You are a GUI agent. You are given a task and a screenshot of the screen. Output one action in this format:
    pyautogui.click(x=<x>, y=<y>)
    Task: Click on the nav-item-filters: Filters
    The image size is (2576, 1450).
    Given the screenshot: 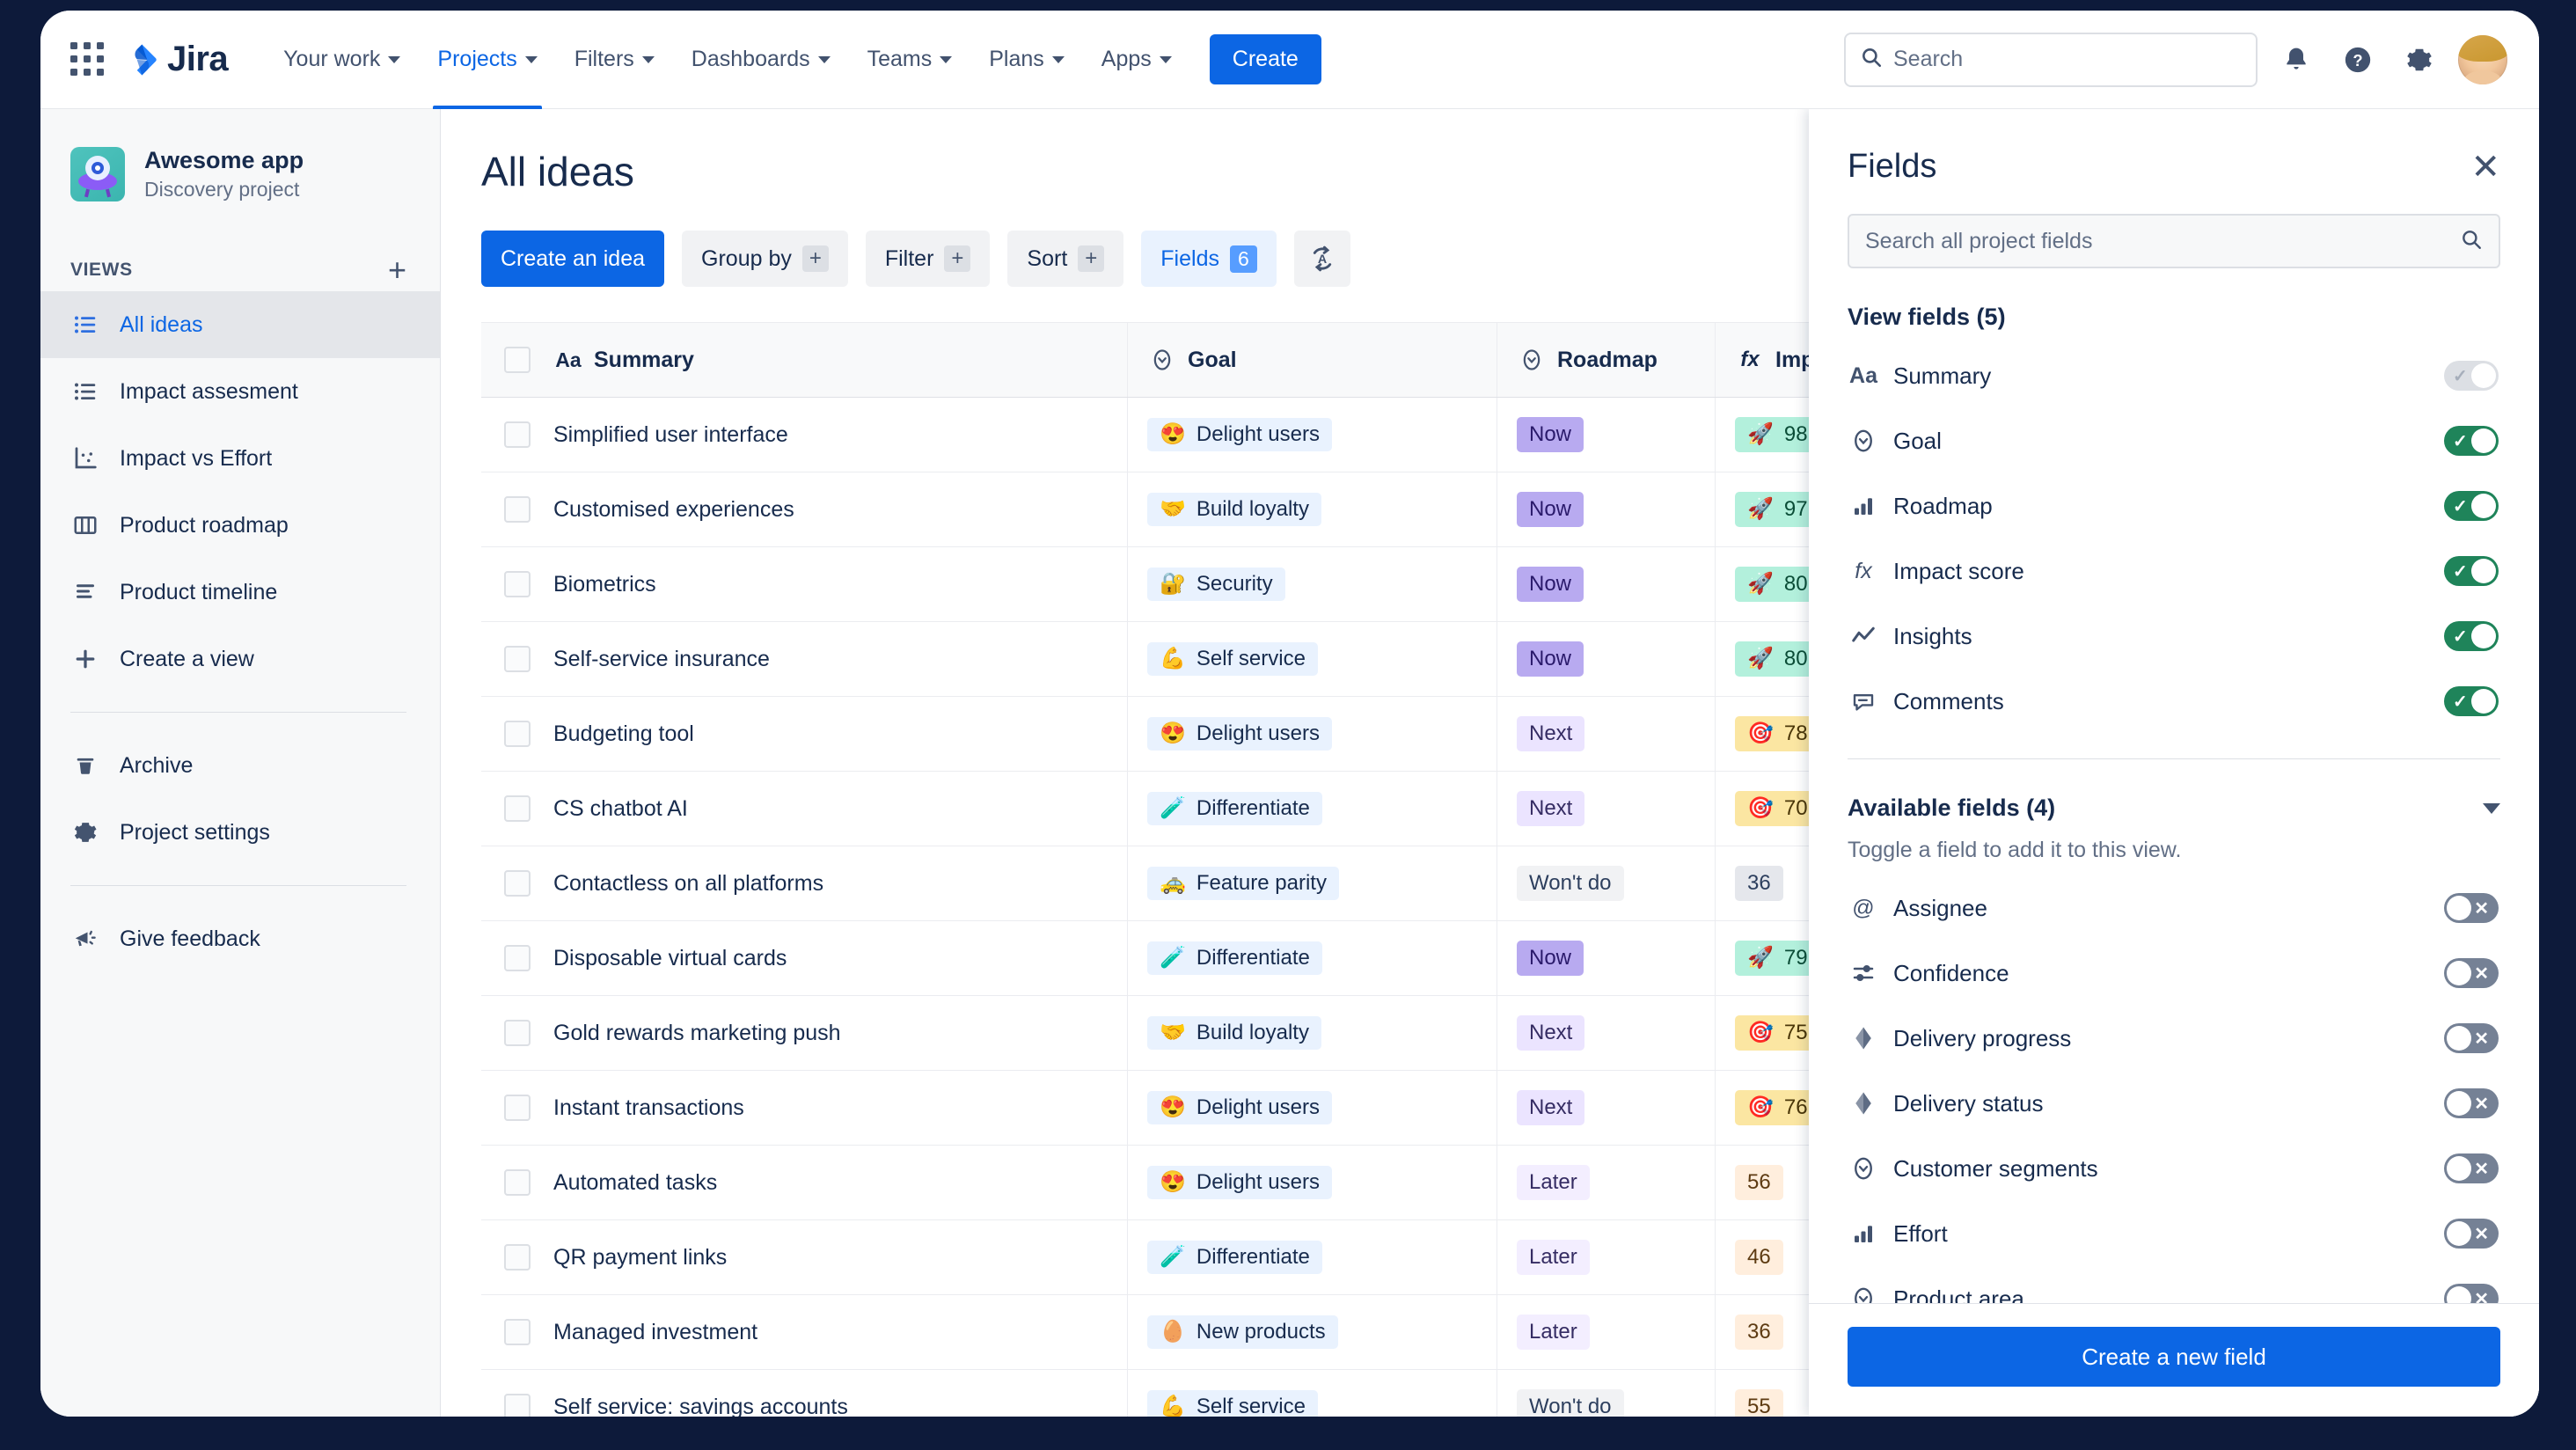 What is the action you would take?
    pyautogui.click(x=614, y=60)
    